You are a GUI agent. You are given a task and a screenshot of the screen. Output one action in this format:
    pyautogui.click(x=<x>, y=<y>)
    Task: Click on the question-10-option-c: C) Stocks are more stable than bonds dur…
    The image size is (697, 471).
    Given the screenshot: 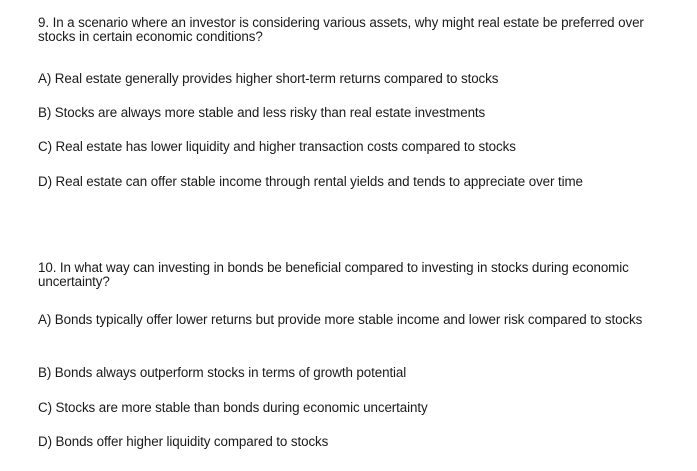 What is the action you would take?
    pyautogui.click(x=233, y=407)
    